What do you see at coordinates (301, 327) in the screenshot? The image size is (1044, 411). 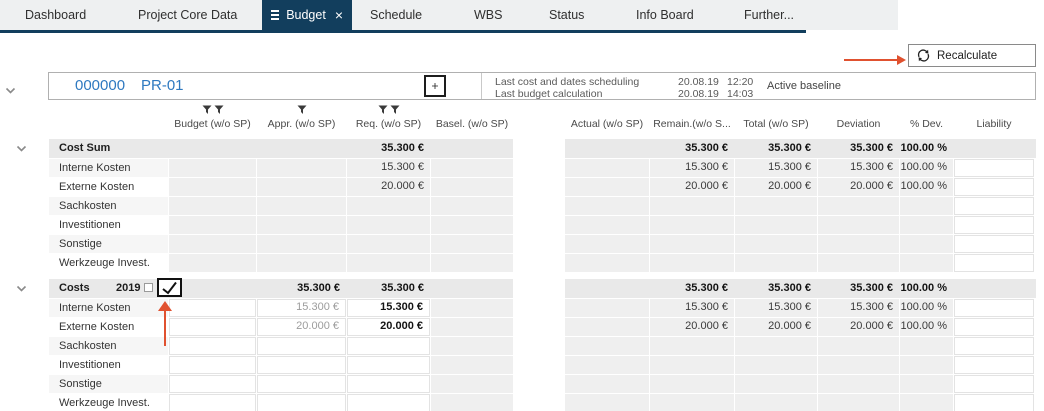 I see `cell-appr: 20.000 €` at bounding box center [301, 327].